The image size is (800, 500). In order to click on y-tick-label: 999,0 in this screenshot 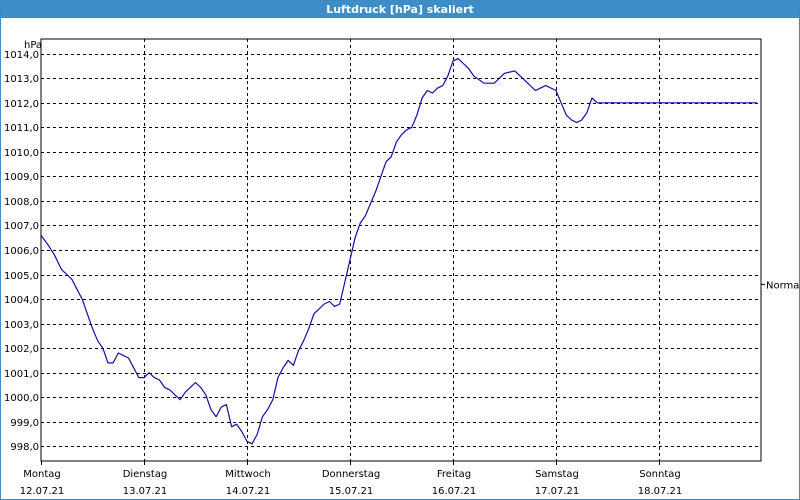, I will do `click(24, 423)`.